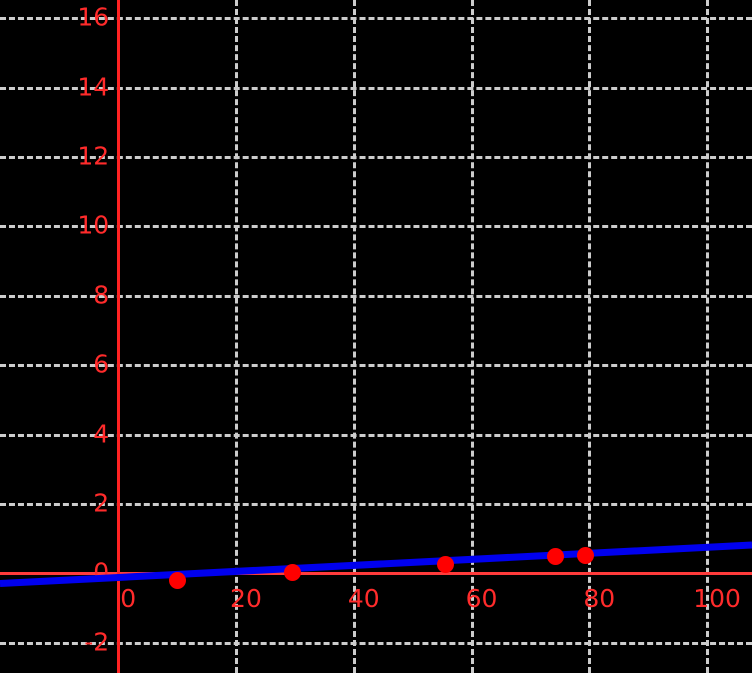 This screenshot has height=673, width=752. What do you see at coordinates (599, 599) in the screenshot?
I see `x-tick-label: 80` at bounding box center [599, 599].